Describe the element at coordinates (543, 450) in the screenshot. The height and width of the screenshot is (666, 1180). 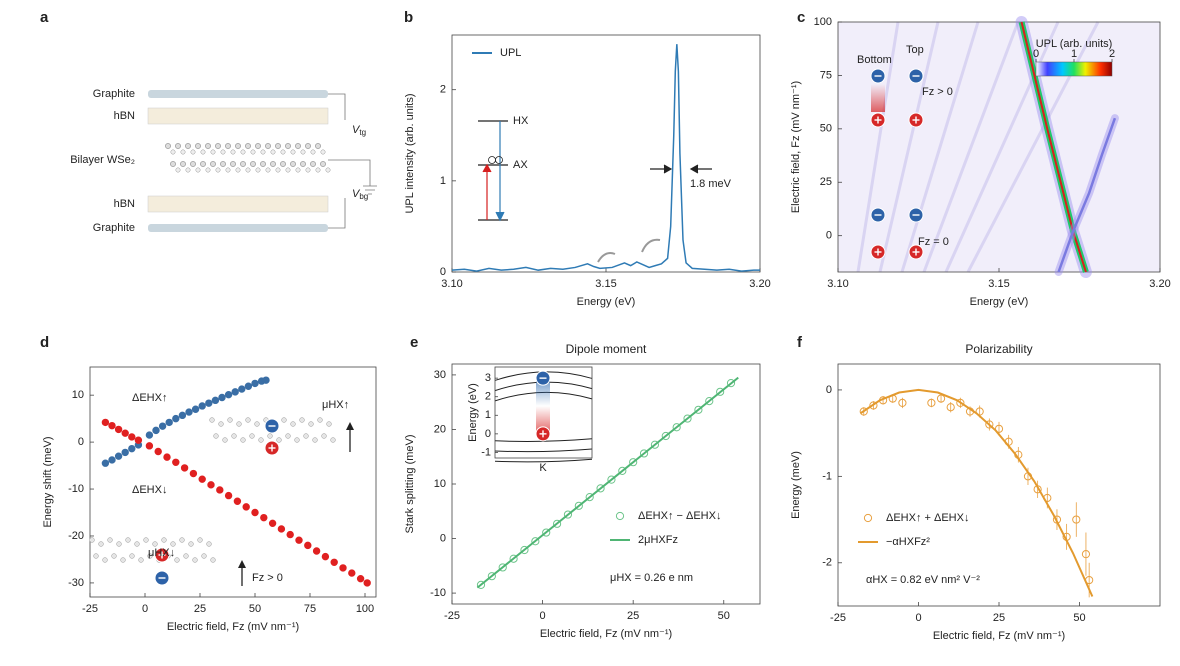
I see `band` at that location.